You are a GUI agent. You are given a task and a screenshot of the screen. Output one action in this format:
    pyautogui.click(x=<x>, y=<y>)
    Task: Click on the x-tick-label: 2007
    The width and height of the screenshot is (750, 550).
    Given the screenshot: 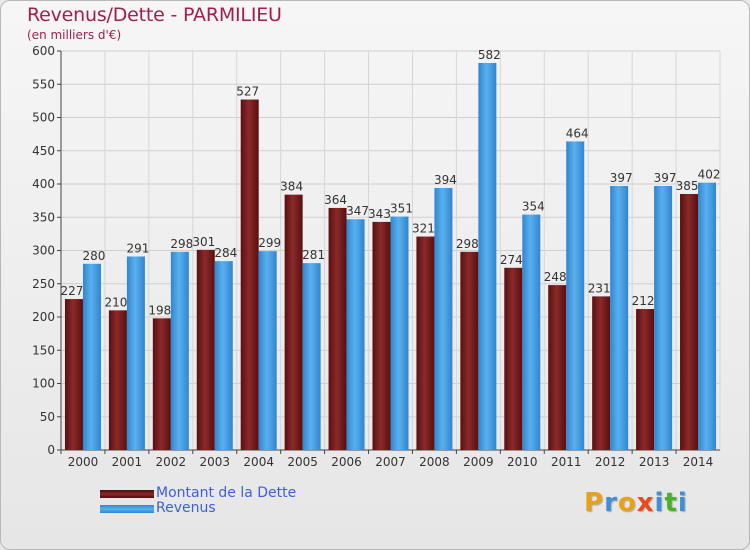 What is the action you would take?
    pyautogui.click(x=390, y=462)
    